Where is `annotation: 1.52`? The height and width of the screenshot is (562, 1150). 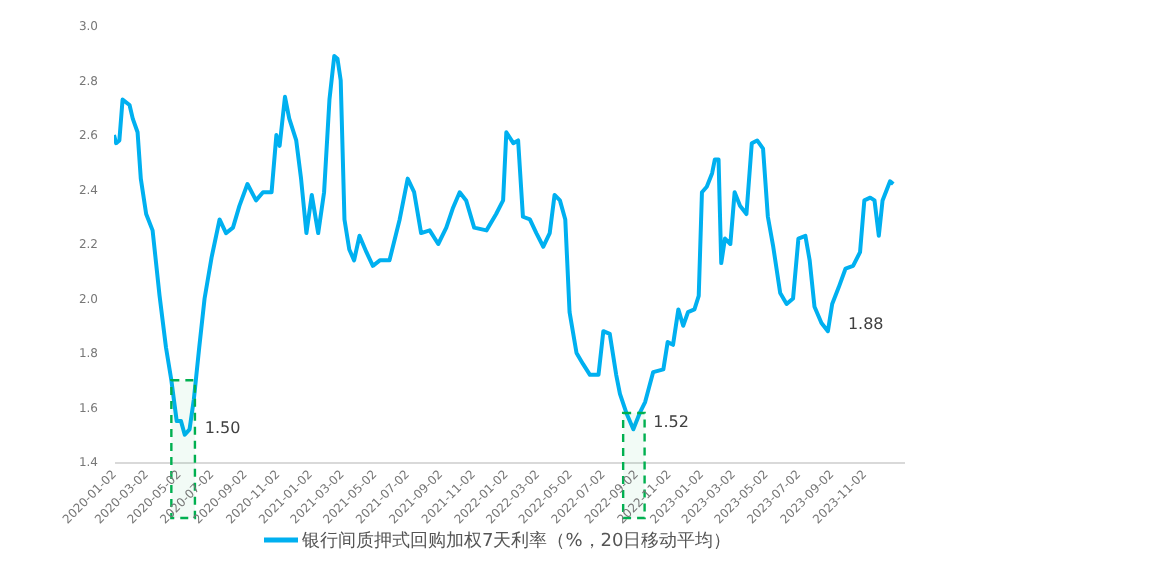 annotation: 1.52 is located at coordinates (671, 422).